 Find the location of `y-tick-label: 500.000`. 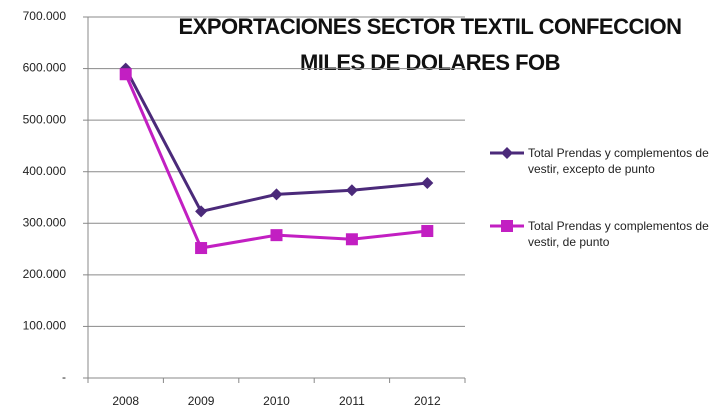

y-tick-label: 500.000 is located at coordinates (45, 119).